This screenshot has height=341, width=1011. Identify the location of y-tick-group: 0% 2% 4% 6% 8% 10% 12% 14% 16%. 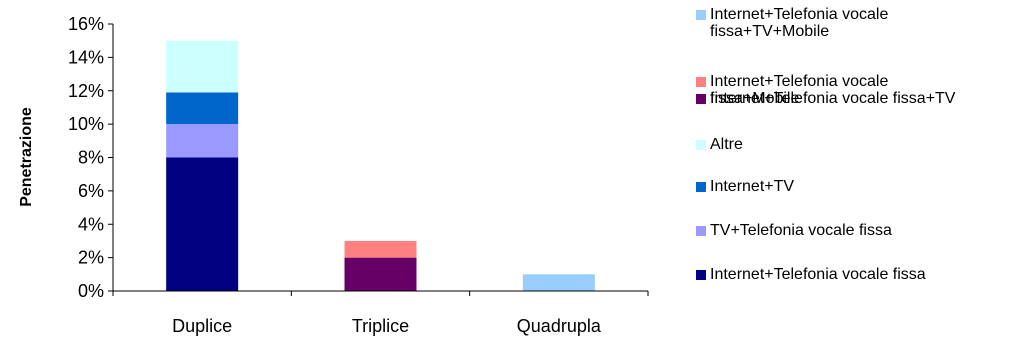
(90, 157).